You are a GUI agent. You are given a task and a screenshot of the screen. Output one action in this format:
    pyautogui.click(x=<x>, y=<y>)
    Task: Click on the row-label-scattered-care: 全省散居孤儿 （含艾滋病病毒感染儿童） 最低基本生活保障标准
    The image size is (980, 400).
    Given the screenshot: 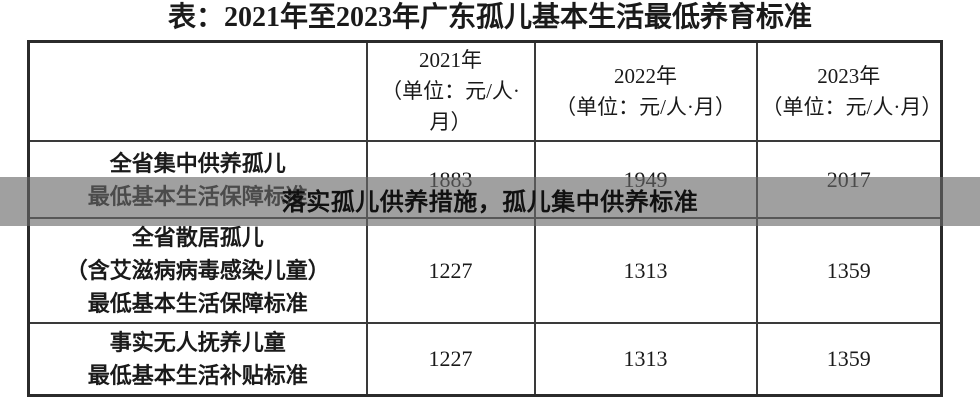 What is the action you would take?
    pyautogui.click(x=197, y=270)
    